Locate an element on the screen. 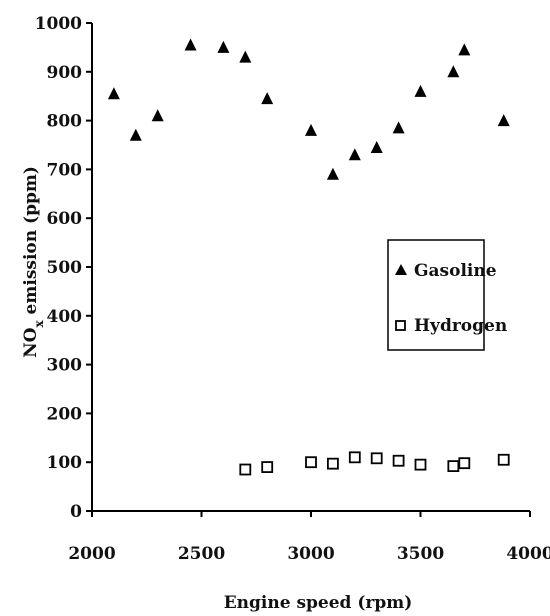 This screenshot has width=550, height=616. y-axis-title: NOx emission (ppm) is located at coordinates (33, 262).